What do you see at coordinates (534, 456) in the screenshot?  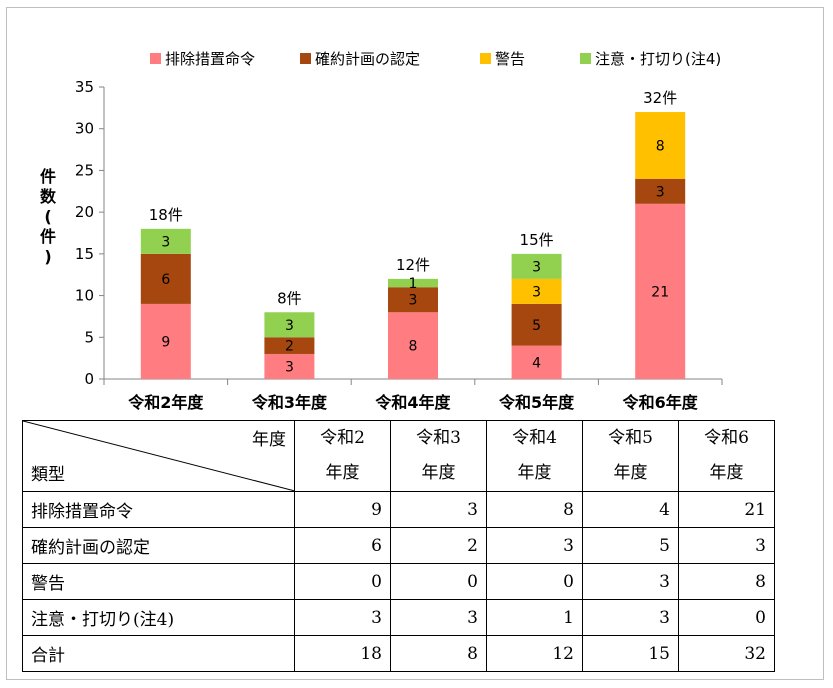 I see `table-column-header: 令和4 年度` at bounding box center [534, 456].